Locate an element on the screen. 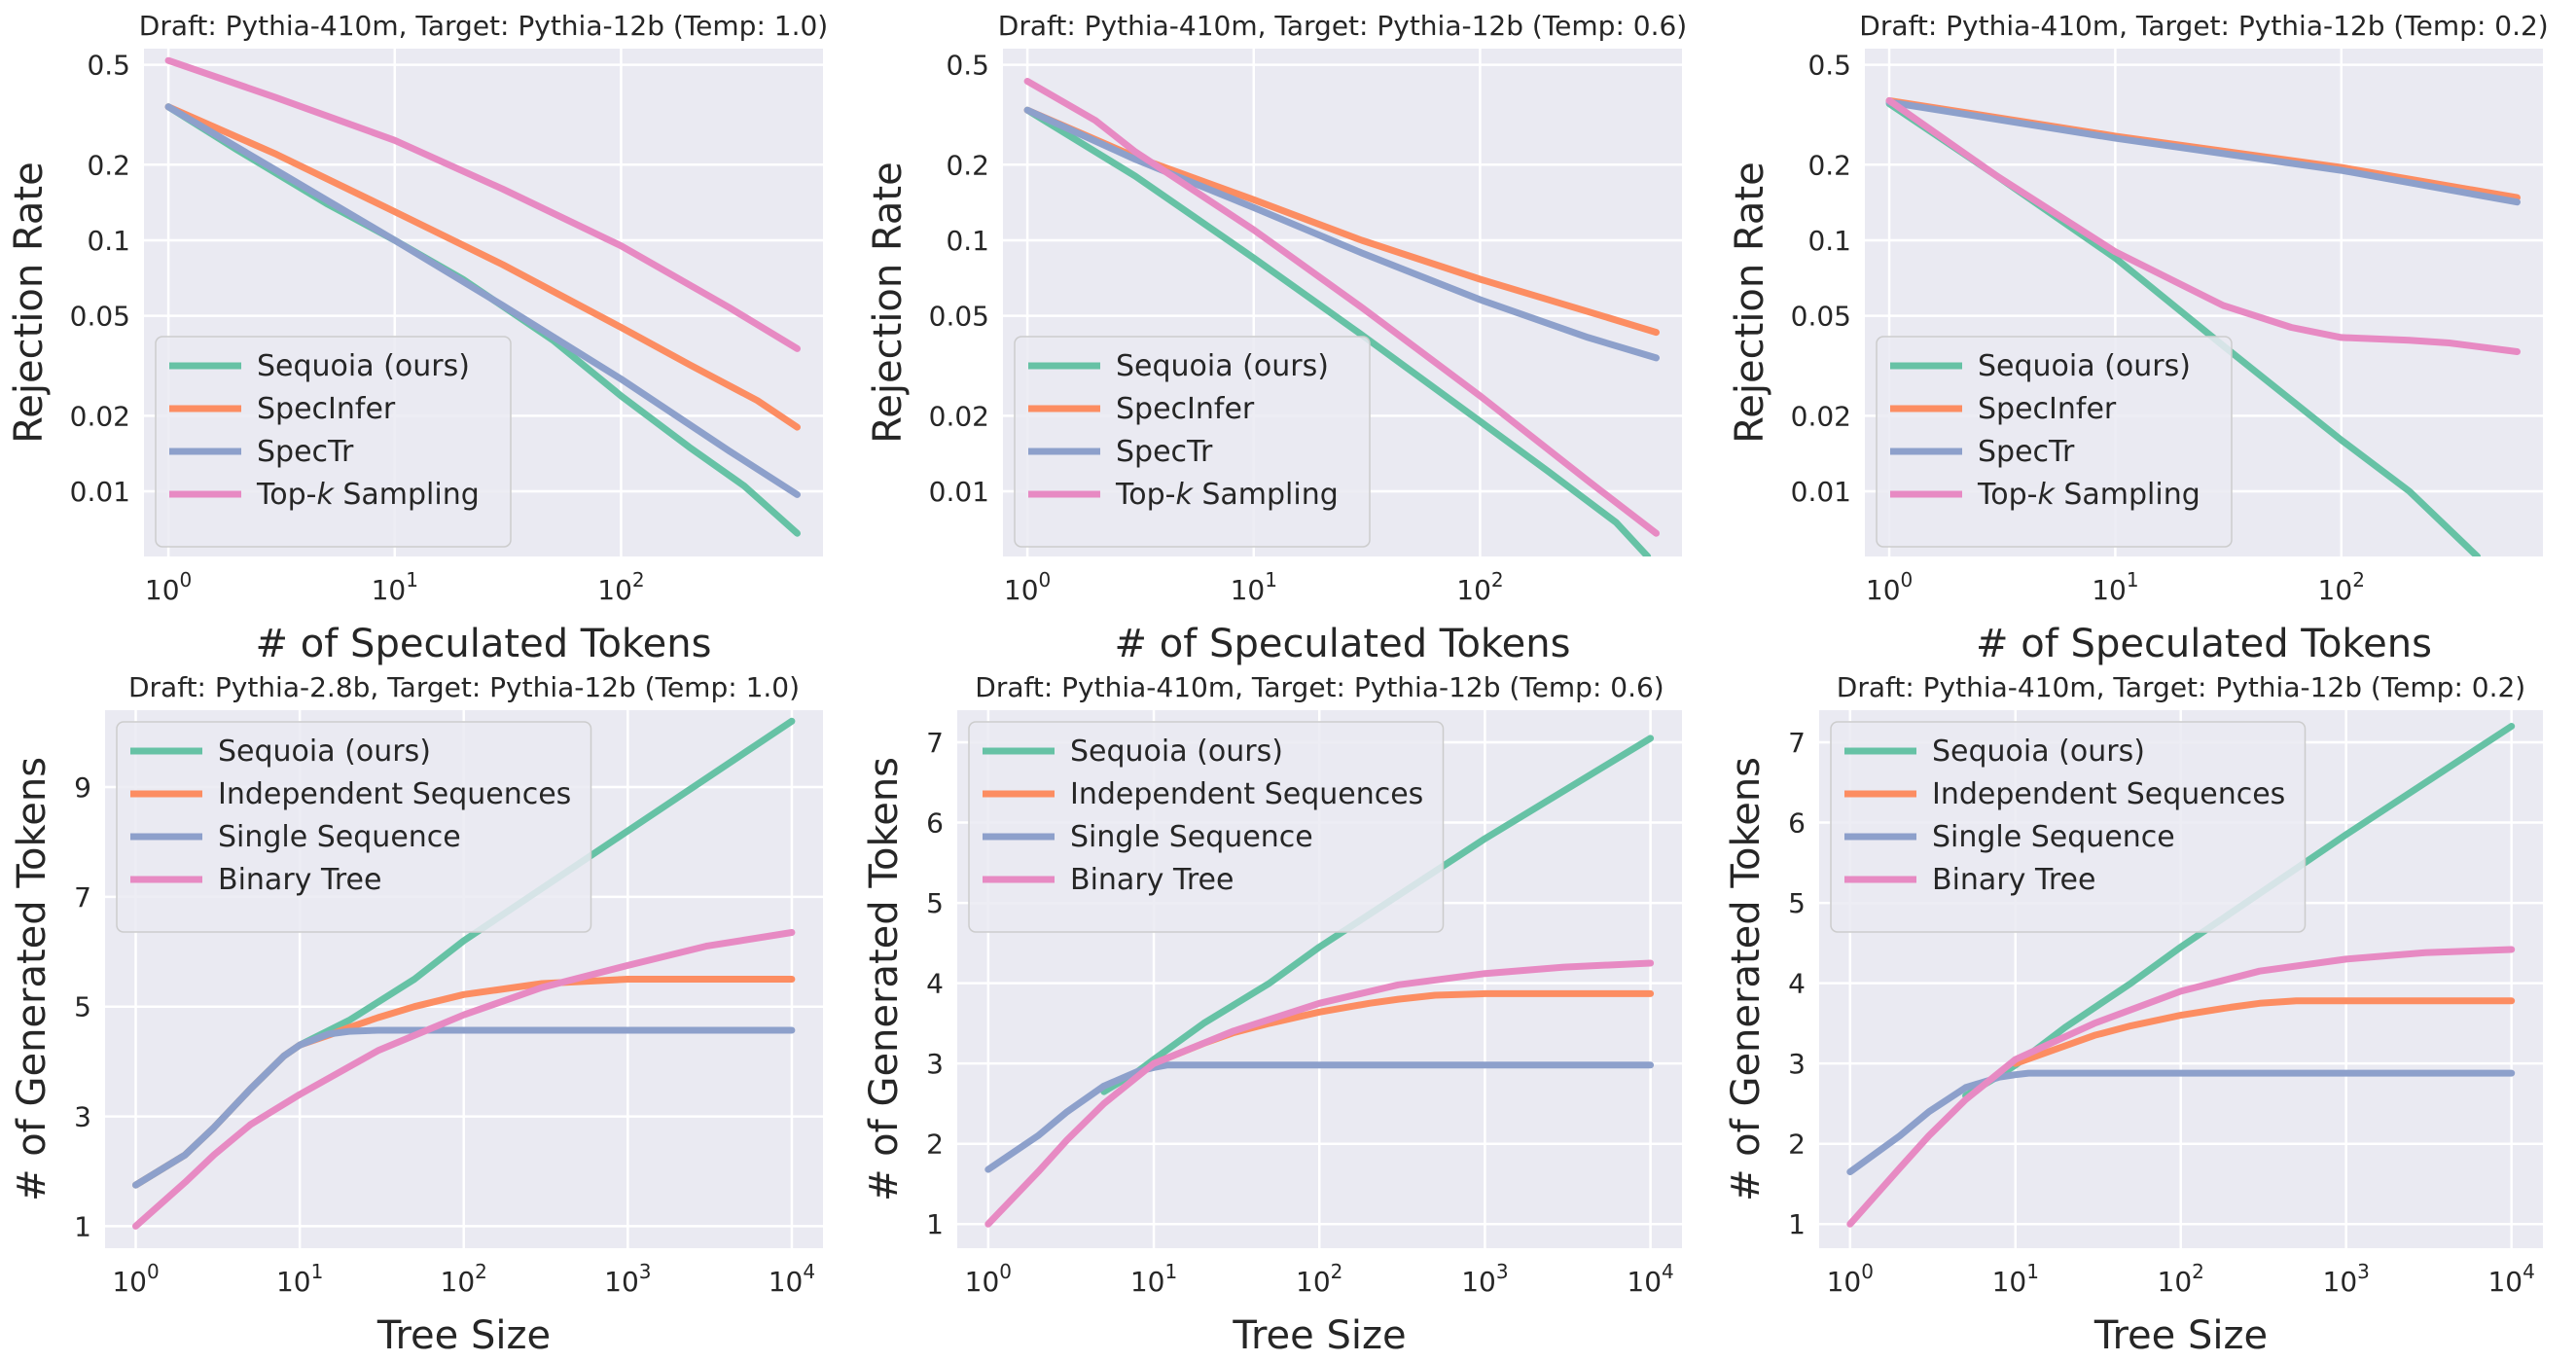 This screenshot has width=2576, height=1362. y-tick-label: 6 is located at coordinates (1797, 823).